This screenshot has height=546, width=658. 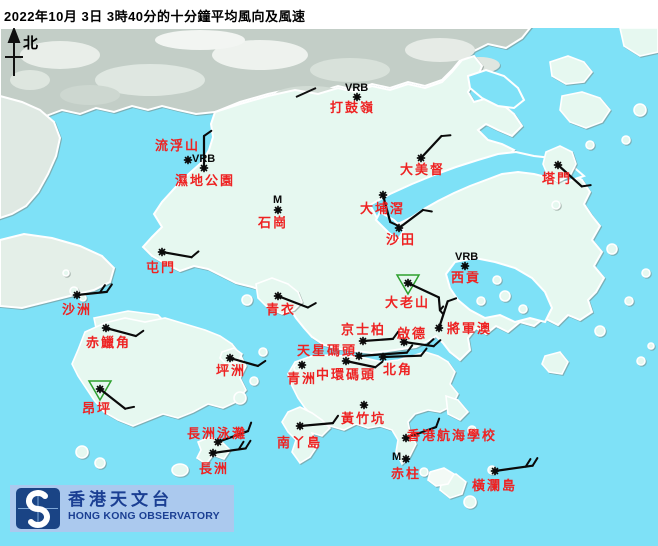 What do you see at coordinates (421, 432) in the screenshot?
I see `wind-barb-hk-sea-school` at bounding box center [421, 432].